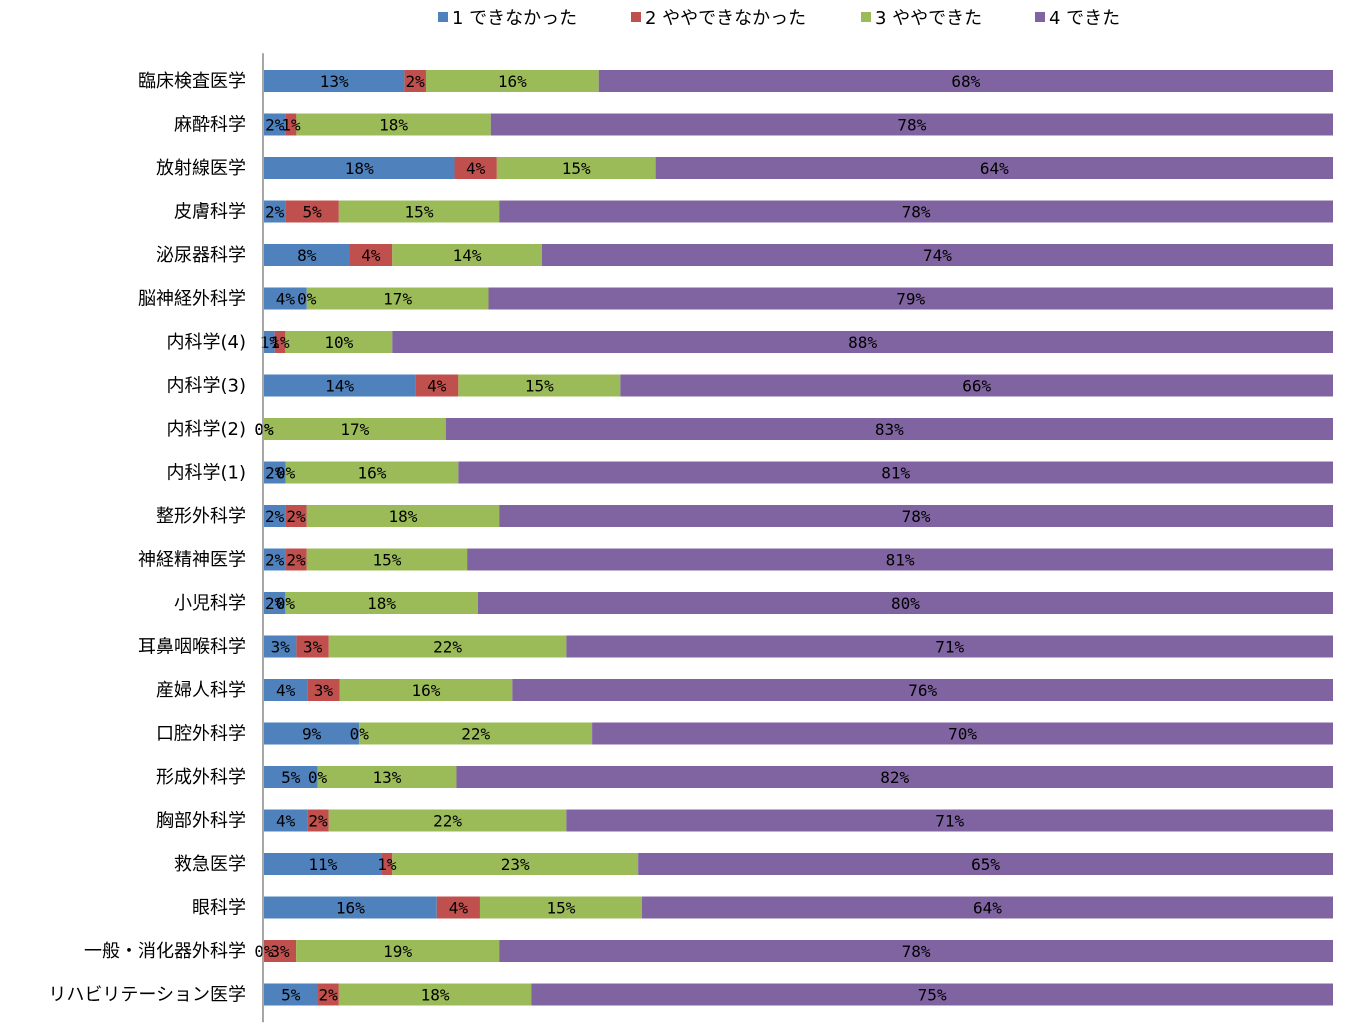 The width and height of the screenshot is (1360, 1030). Describe the element at coordinates (725, 18) in the screenshot. I see `legend-label-2: 2 ややできなかった` at that location.